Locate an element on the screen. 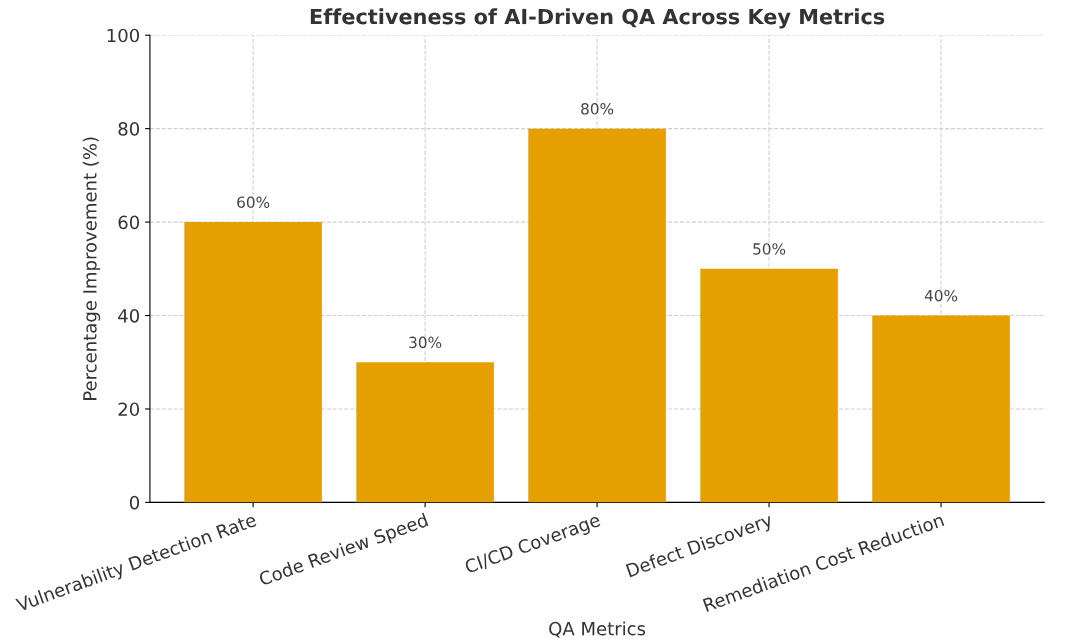 The height and width of the screenshot is (640, 1071). y-tick-label: 80 is located at coordinates (129, 129).